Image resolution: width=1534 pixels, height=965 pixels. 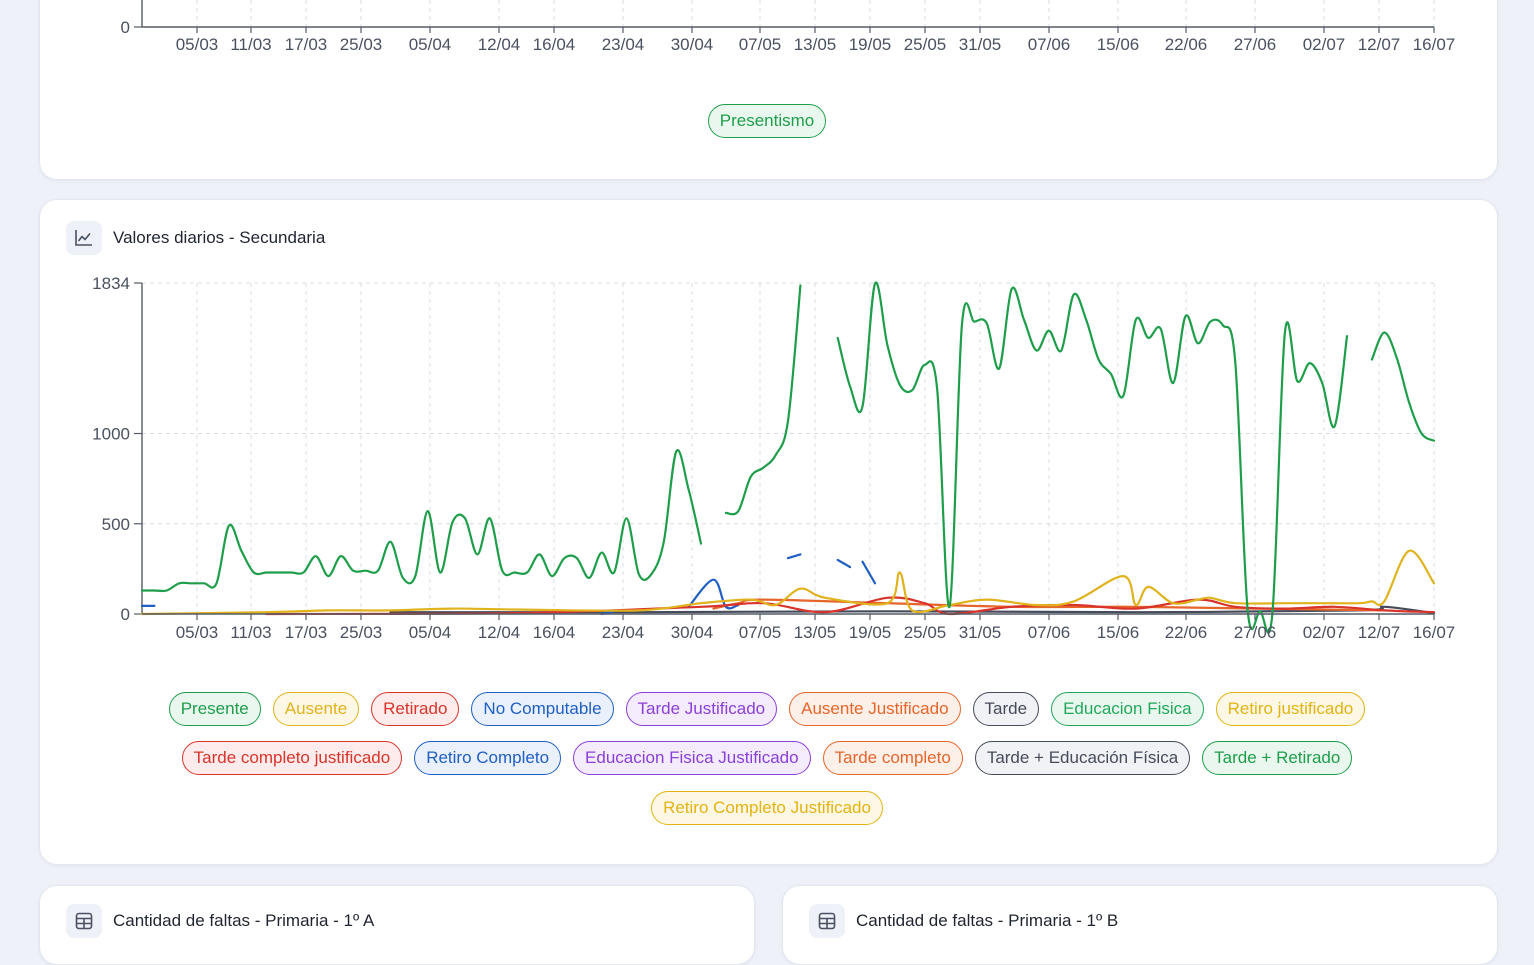 I want to click on legend-item-retiro-completo-justificado: Retiro Completo Justificado, so click(x=767, y=808).